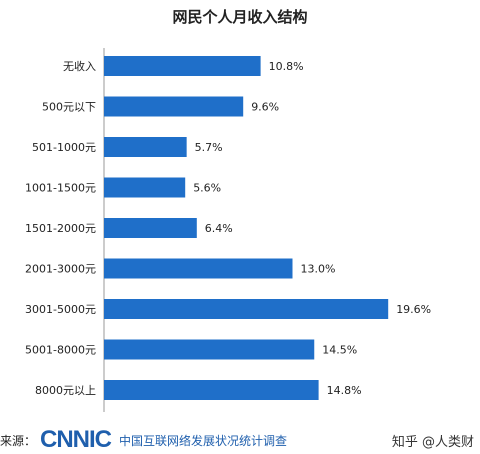  I want to click on cnnic-logo: CNNIC, so click(76, 439).